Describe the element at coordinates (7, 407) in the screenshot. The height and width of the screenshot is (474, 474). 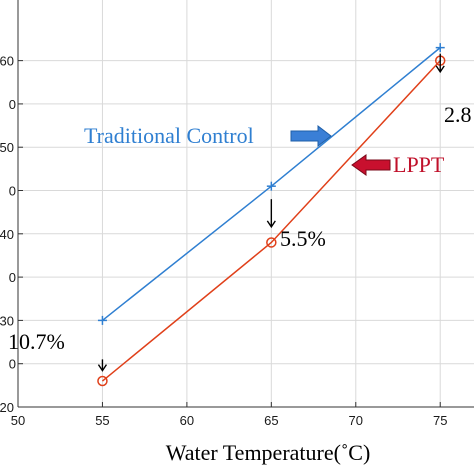
I see `y-tick-label: 20` at that location.